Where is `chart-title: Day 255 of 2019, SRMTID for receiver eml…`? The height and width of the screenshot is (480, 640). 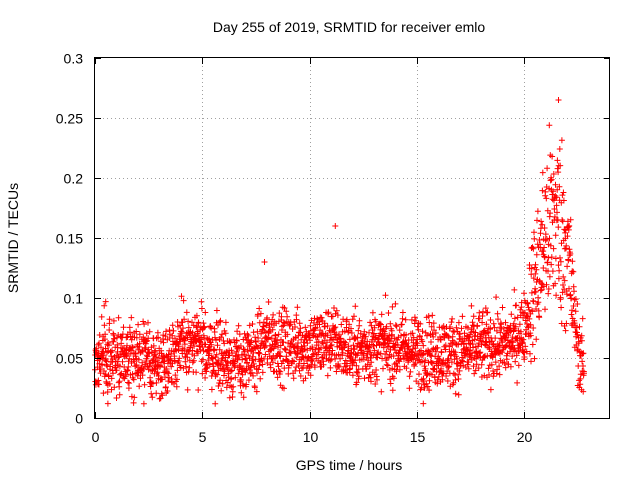 chart-title: Day 255 of 2019, SRMTID for receiver eml… is located at coordinates (349, 27).